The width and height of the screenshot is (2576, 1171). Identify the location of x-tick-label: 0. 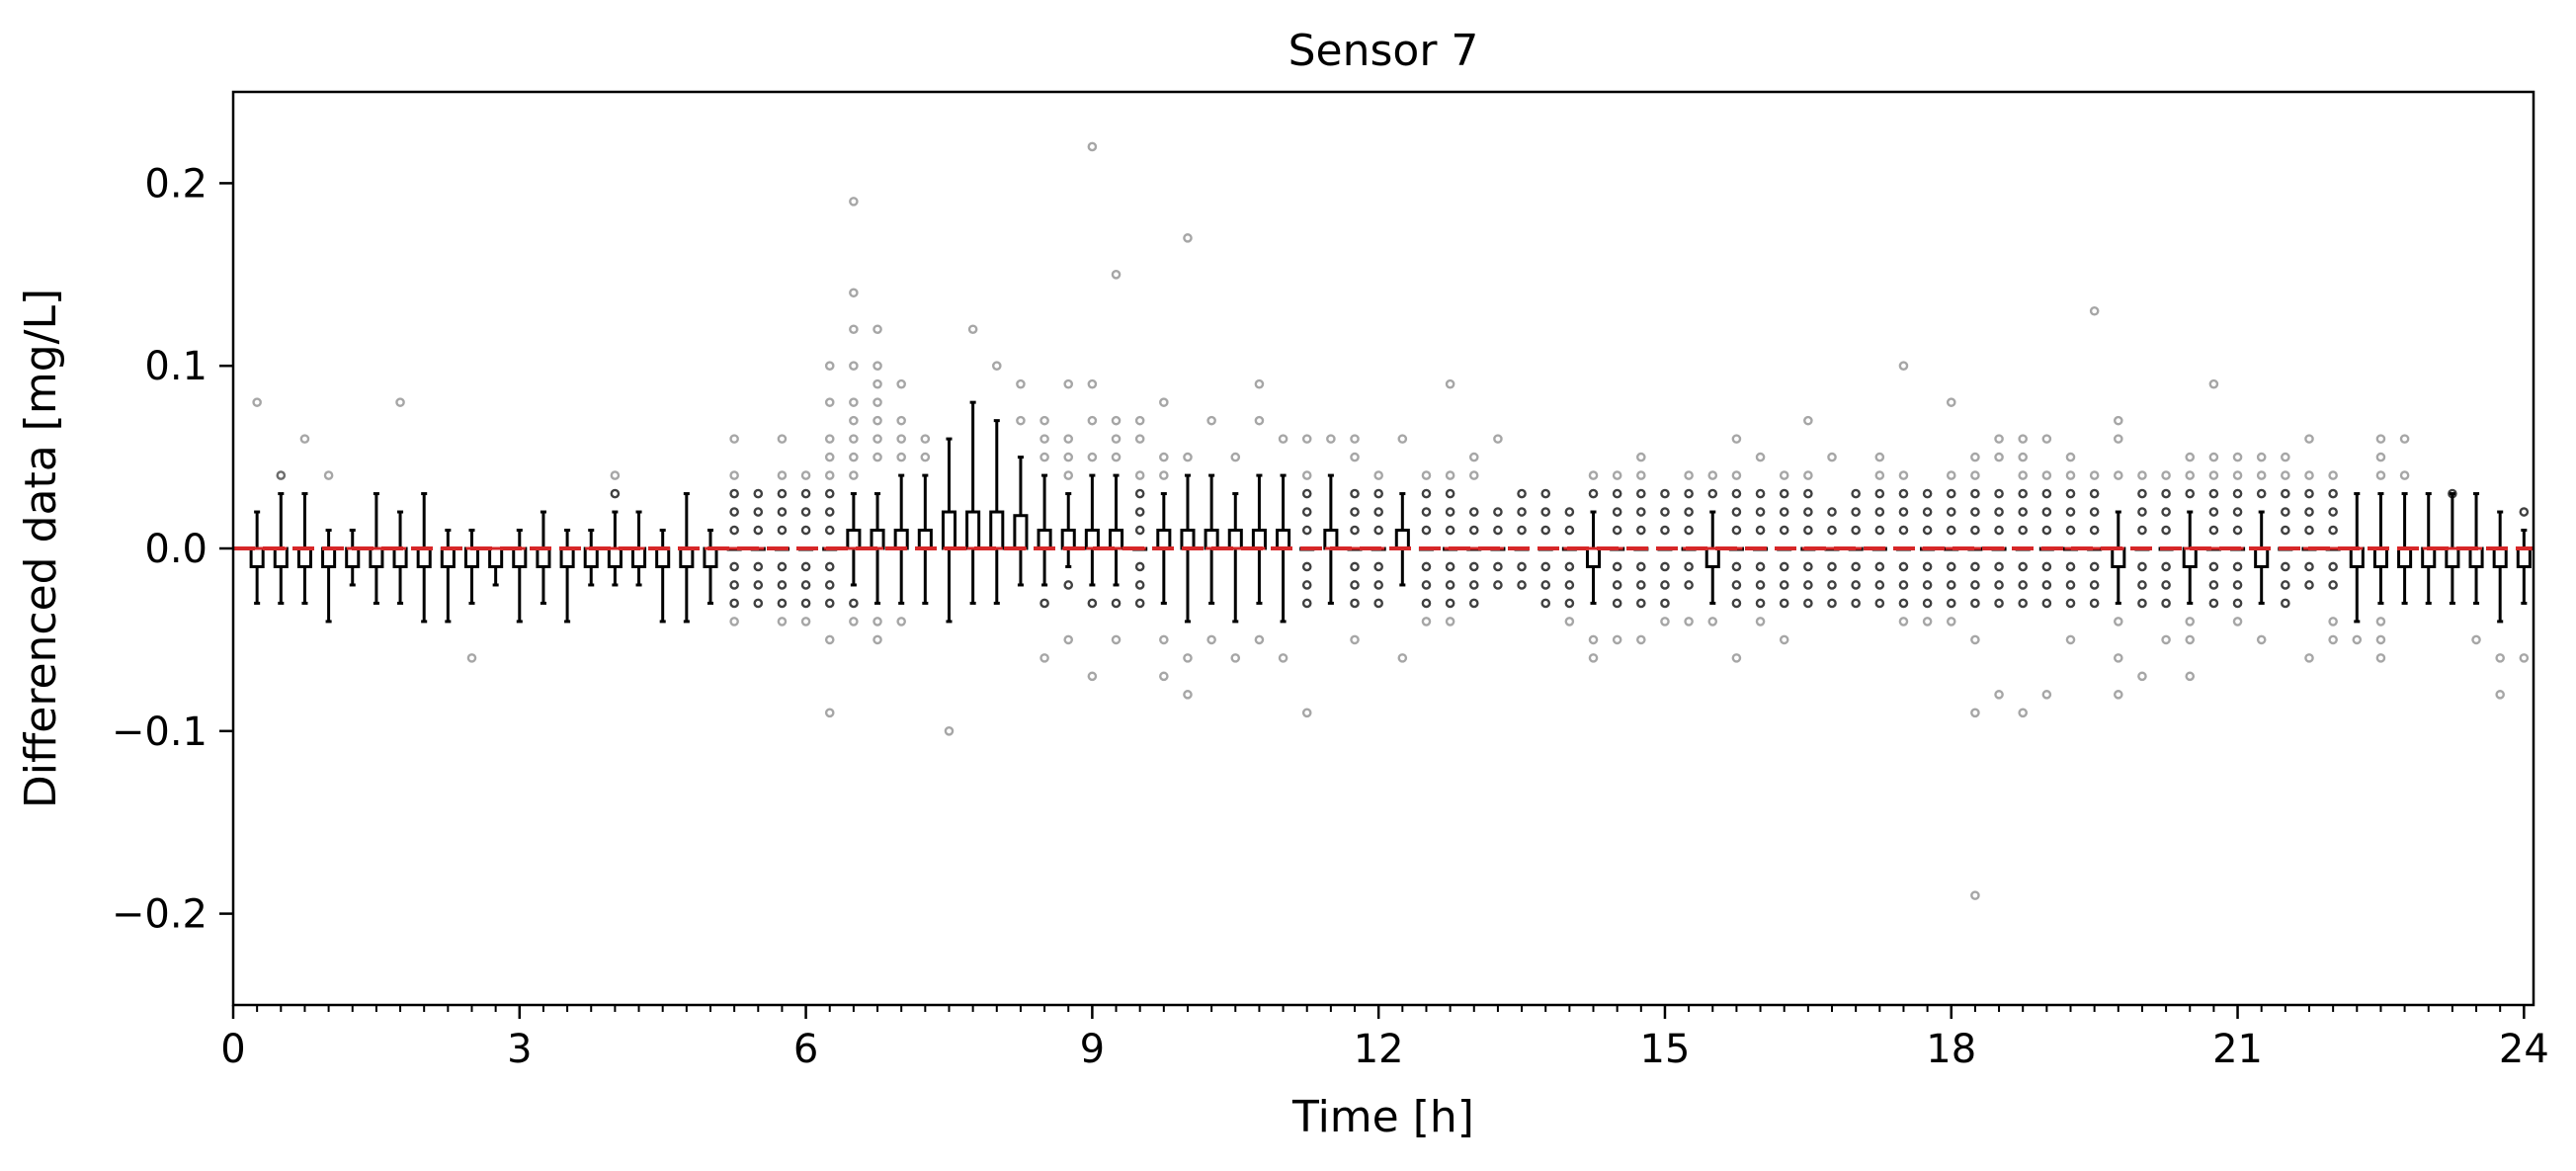
(232, 1049).